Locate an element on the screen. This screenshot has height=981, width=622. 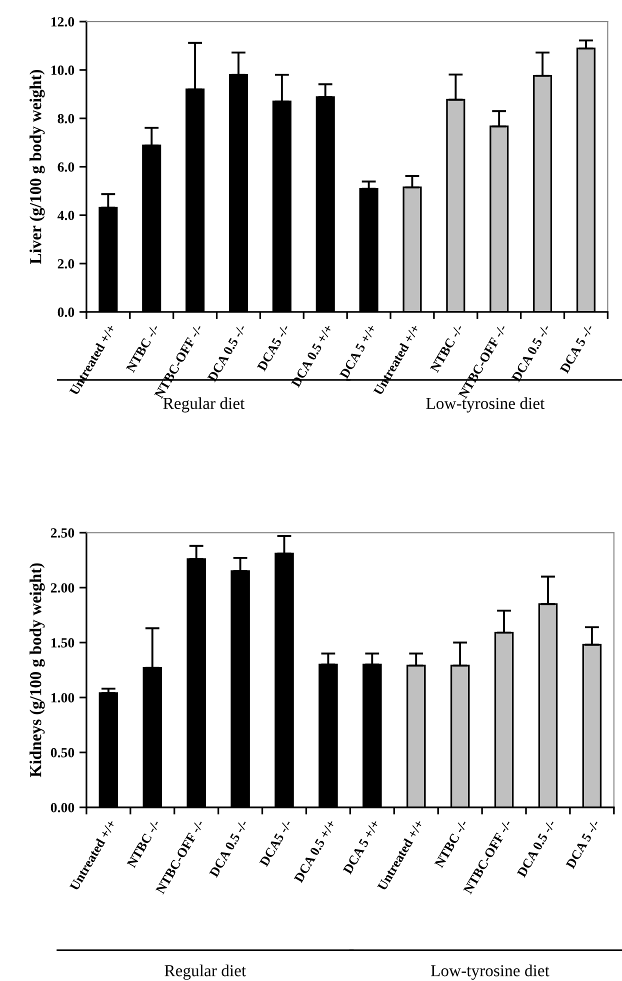
y-tick-label: 2.50 is located at coordinates (62, 533).